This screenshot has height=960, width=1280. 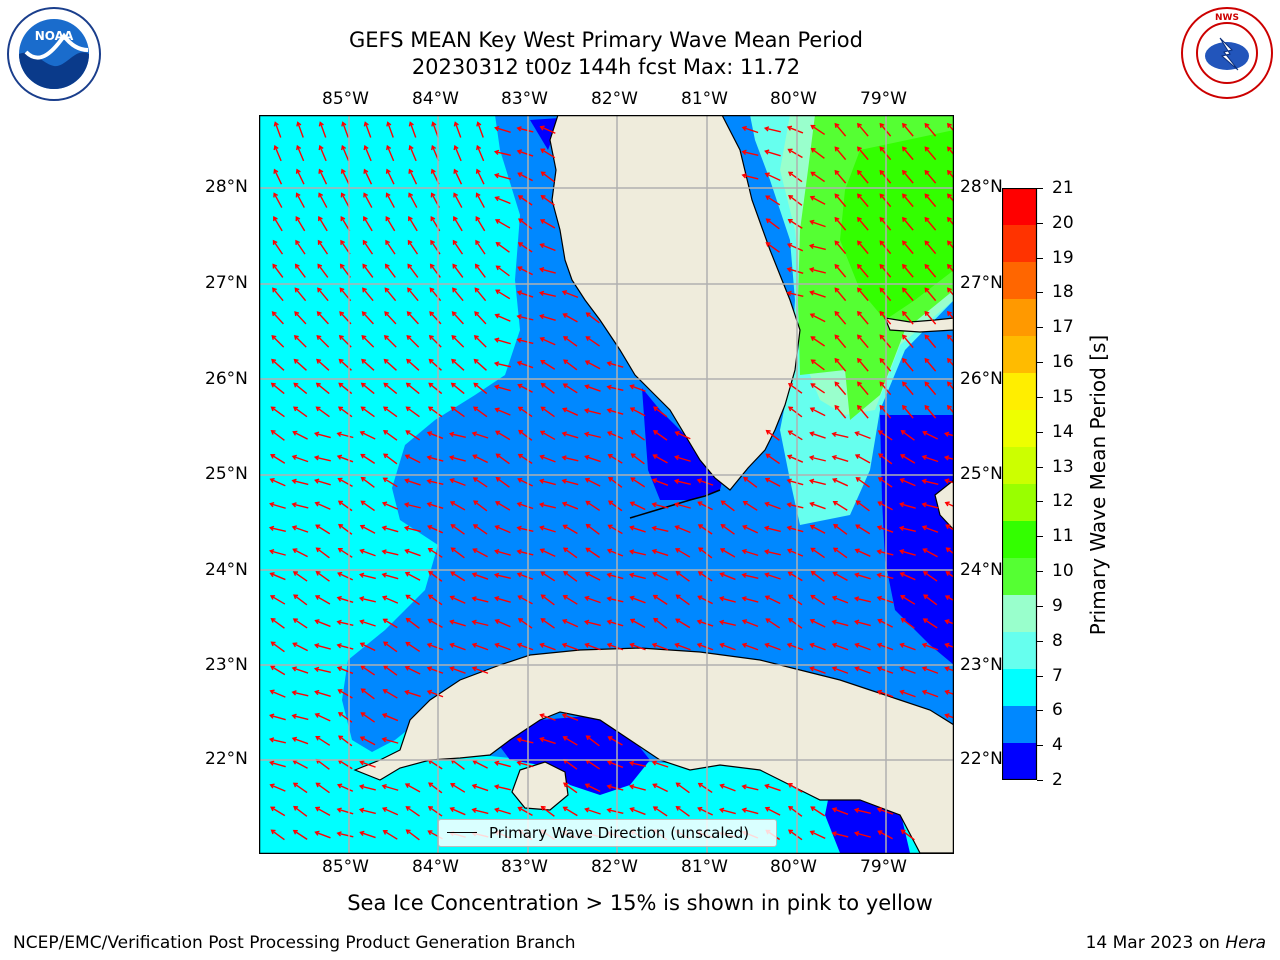 What do you see at coordinates (1057, 605) in the screenshot?
I see `colorbar-tick-label: 9` at bounding box center [1057, 605].